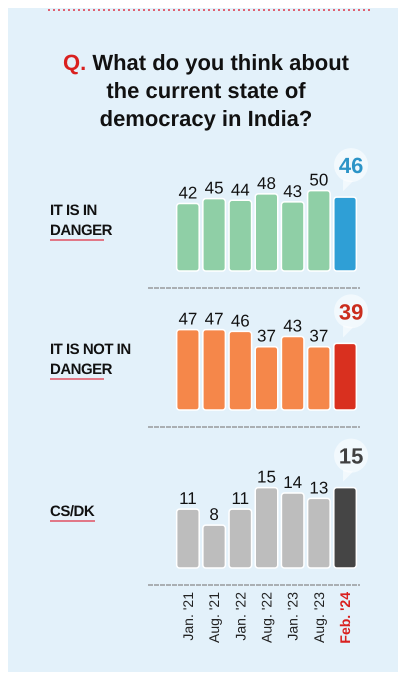 This screenshot has height=680, width=406. Describe the element at coordinates (90, 359) in the screenshot. I see `y-axis-title: IT IS NOT IN DANGER` at that location.